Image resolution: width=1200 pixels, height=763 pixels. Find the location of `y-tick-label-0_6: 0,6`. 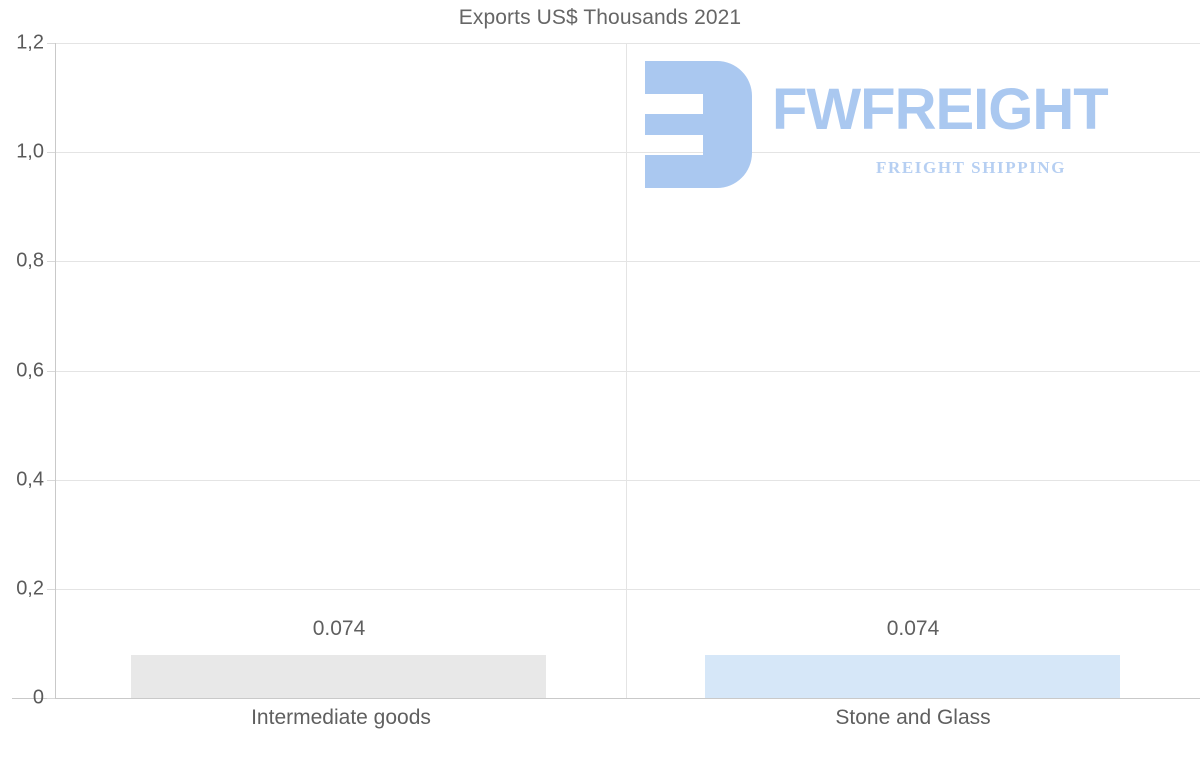

y-tick-label-0_6: 0,6 is located at coordinates (30, 370).